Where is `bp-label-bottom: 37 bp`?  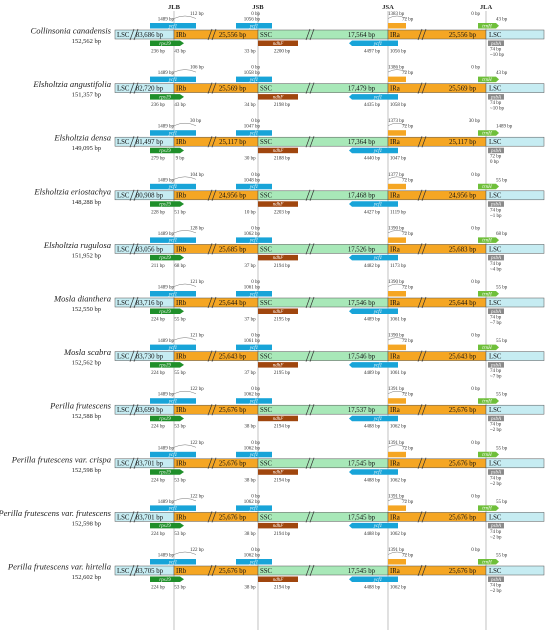
bp-label-bottom: 37 bp is located at coordinates (250, 320).